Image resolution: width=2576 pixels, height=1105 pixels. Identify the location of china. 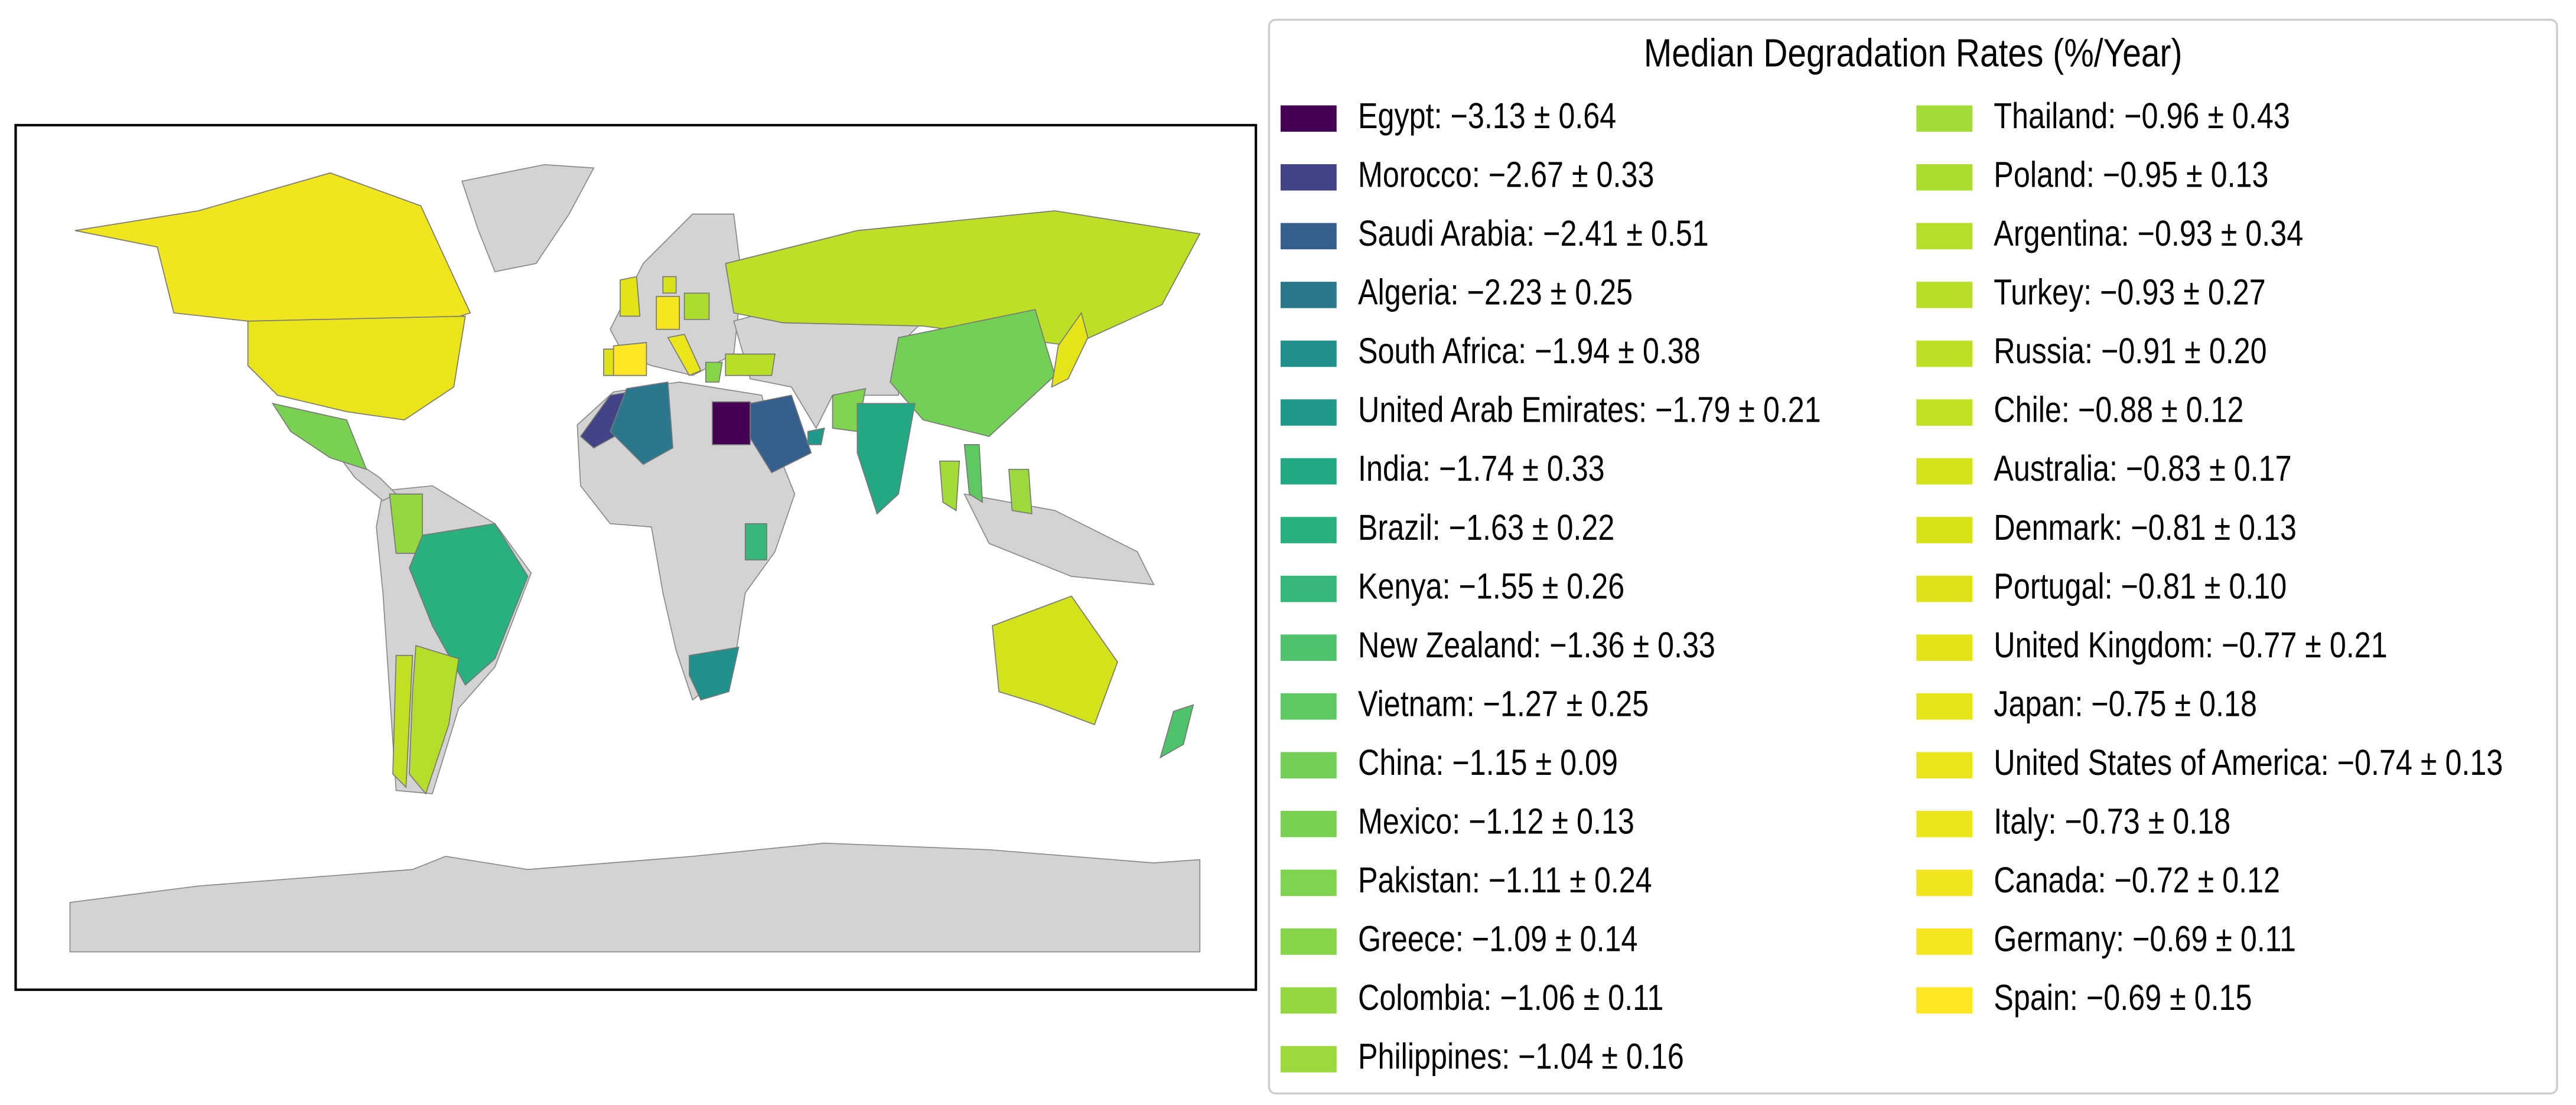
(973, 373).